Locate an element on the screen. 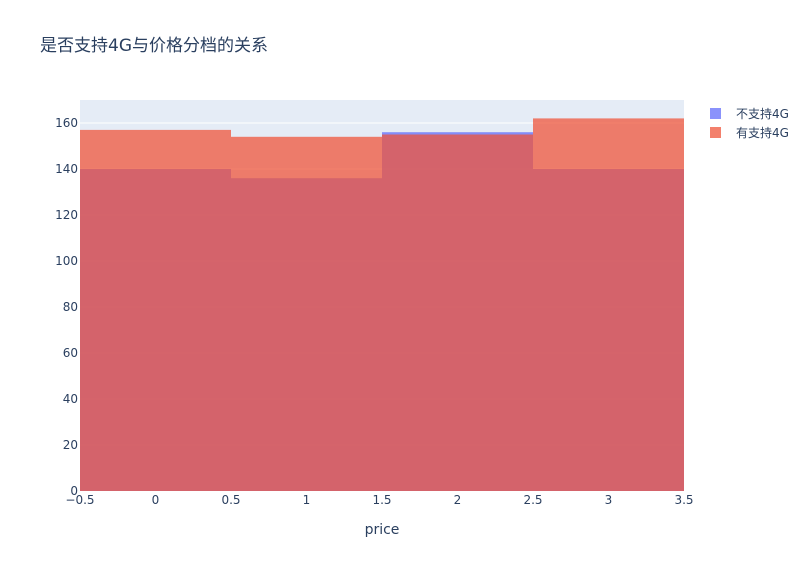 This screenshot has width=805, height=572. chart-title: 是否支持4G与价格分档的关系 is located at coordinates (154, 46).